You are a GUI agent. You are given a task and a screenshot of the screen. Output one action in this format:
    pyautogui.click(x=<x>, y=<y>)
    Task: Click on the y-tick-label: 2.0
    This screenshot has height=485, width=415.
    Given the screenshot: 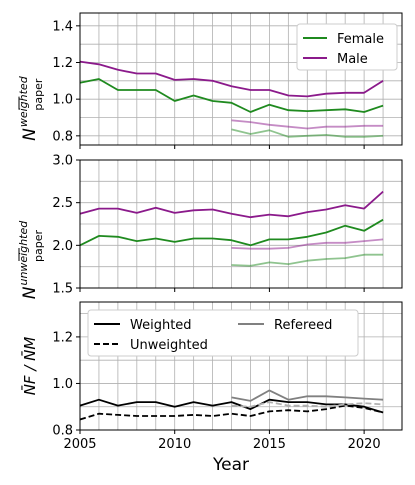 What is the action you would take?
    pyautogui.click(x=62, y=246)
    